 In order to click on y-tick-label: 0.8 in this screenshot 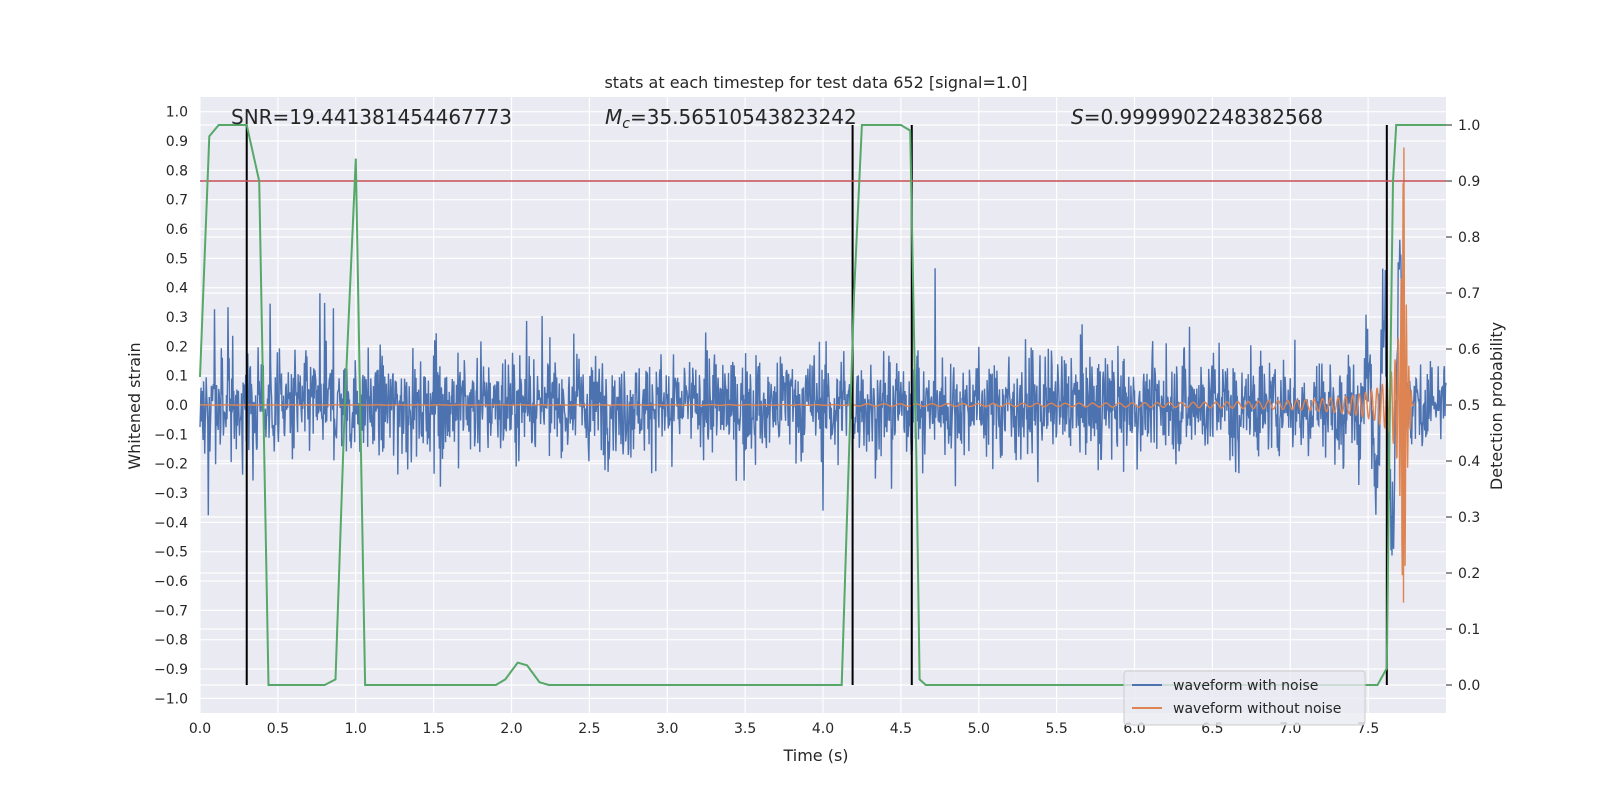, I will do `click(177, 171)`.